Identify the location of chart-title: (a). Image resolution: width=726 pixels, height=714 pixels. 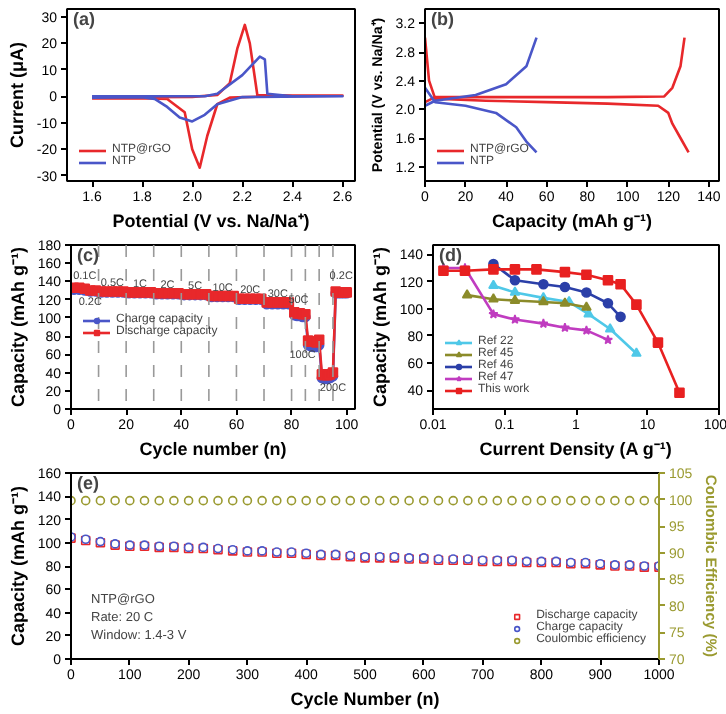
(84, 19).